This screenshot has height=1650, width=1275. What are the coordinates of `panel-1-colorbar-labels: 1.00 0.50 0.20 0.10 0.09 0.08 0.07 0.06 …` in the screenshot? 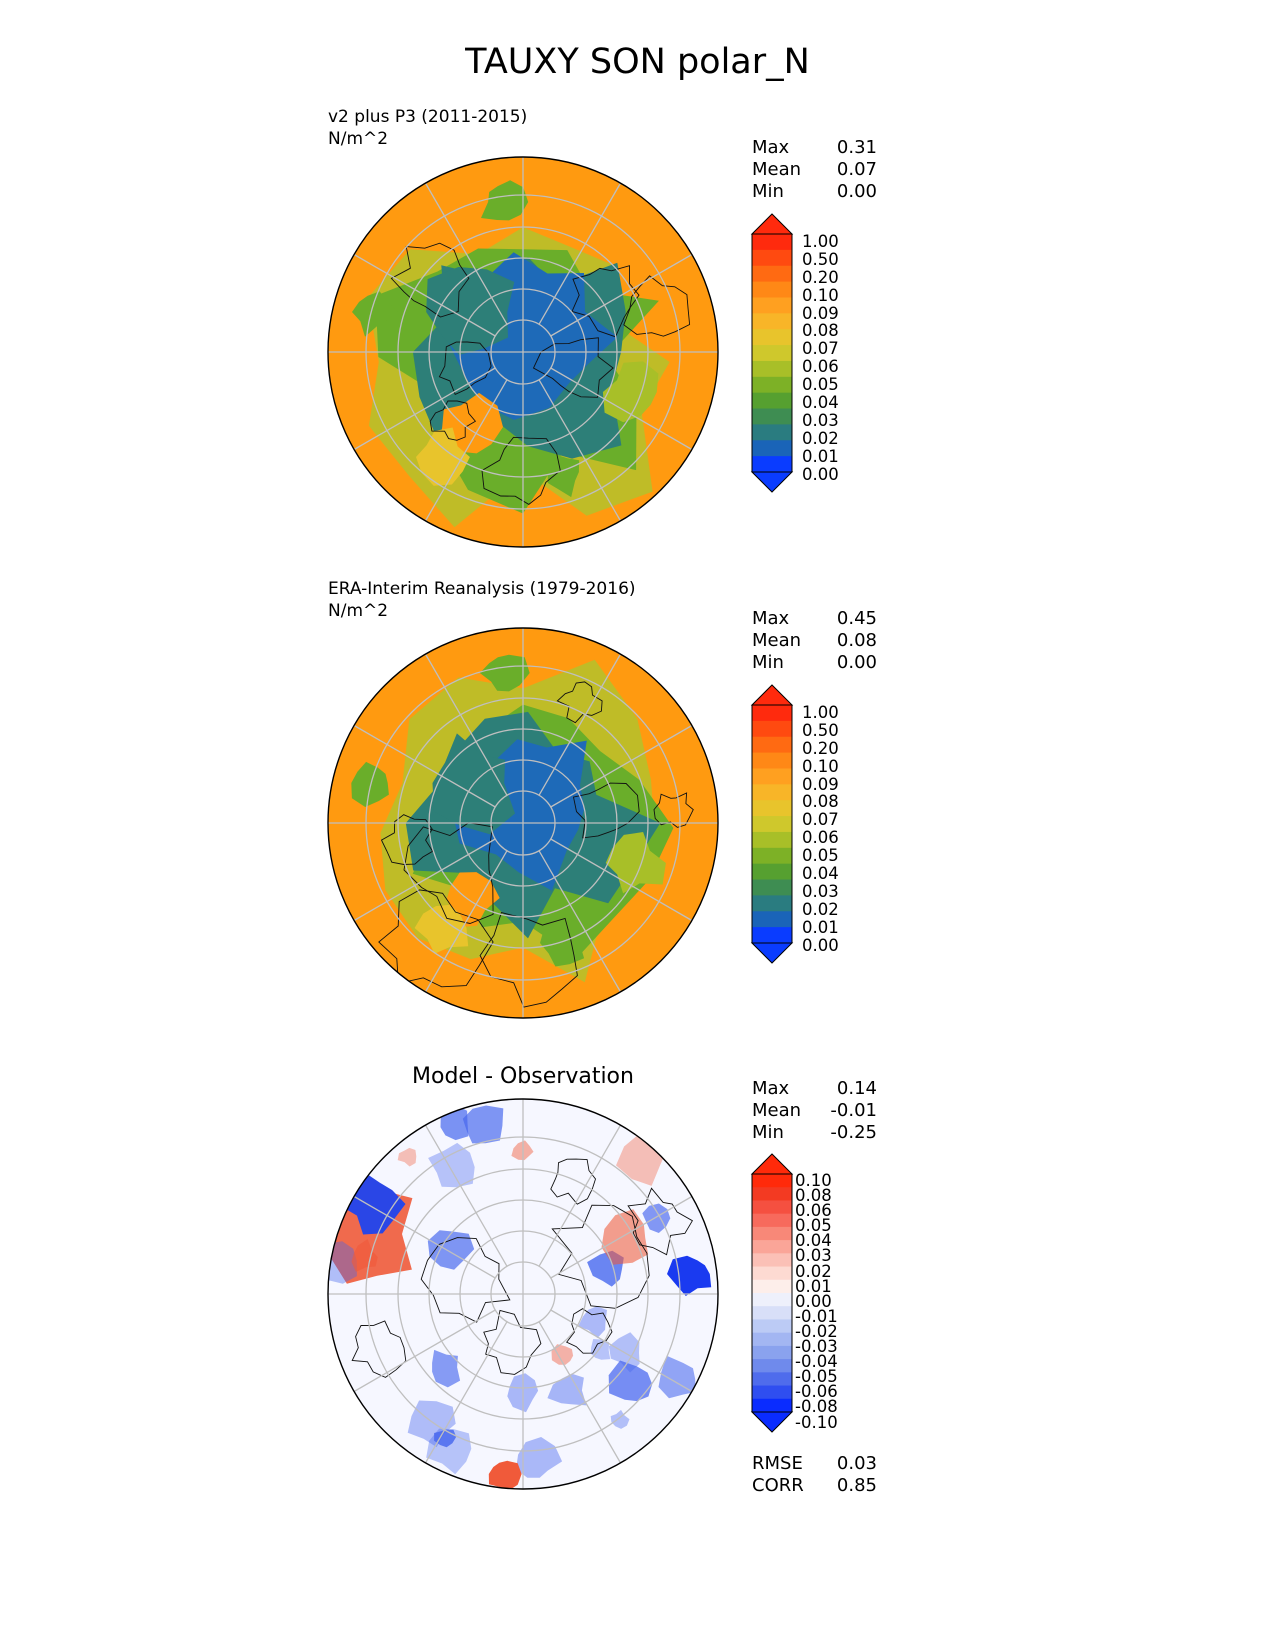 It's located at (820, 358).